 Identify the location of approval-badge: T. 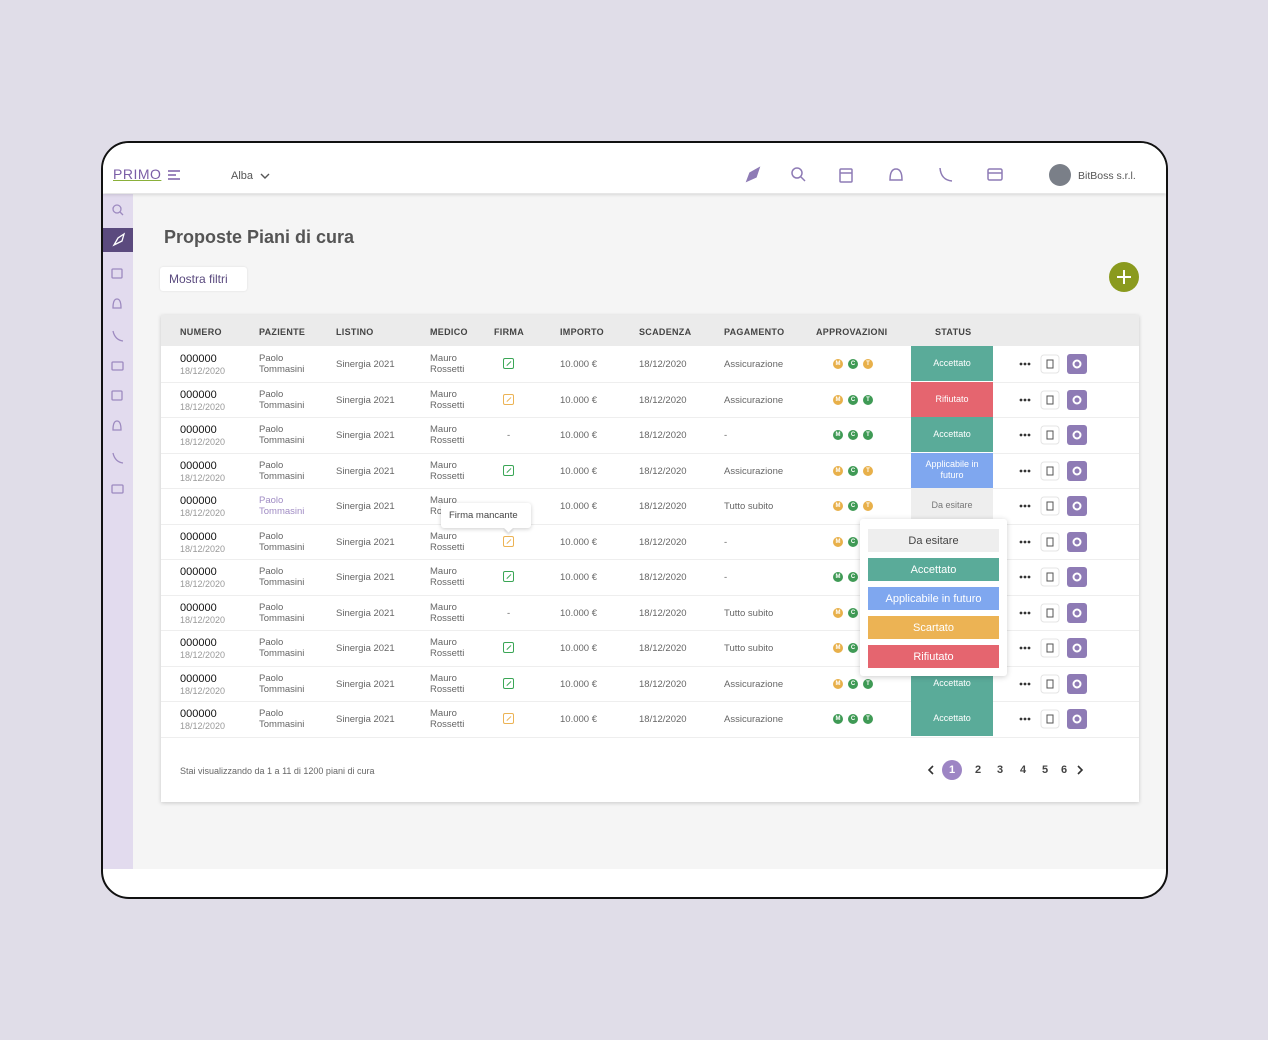
(868, 506).